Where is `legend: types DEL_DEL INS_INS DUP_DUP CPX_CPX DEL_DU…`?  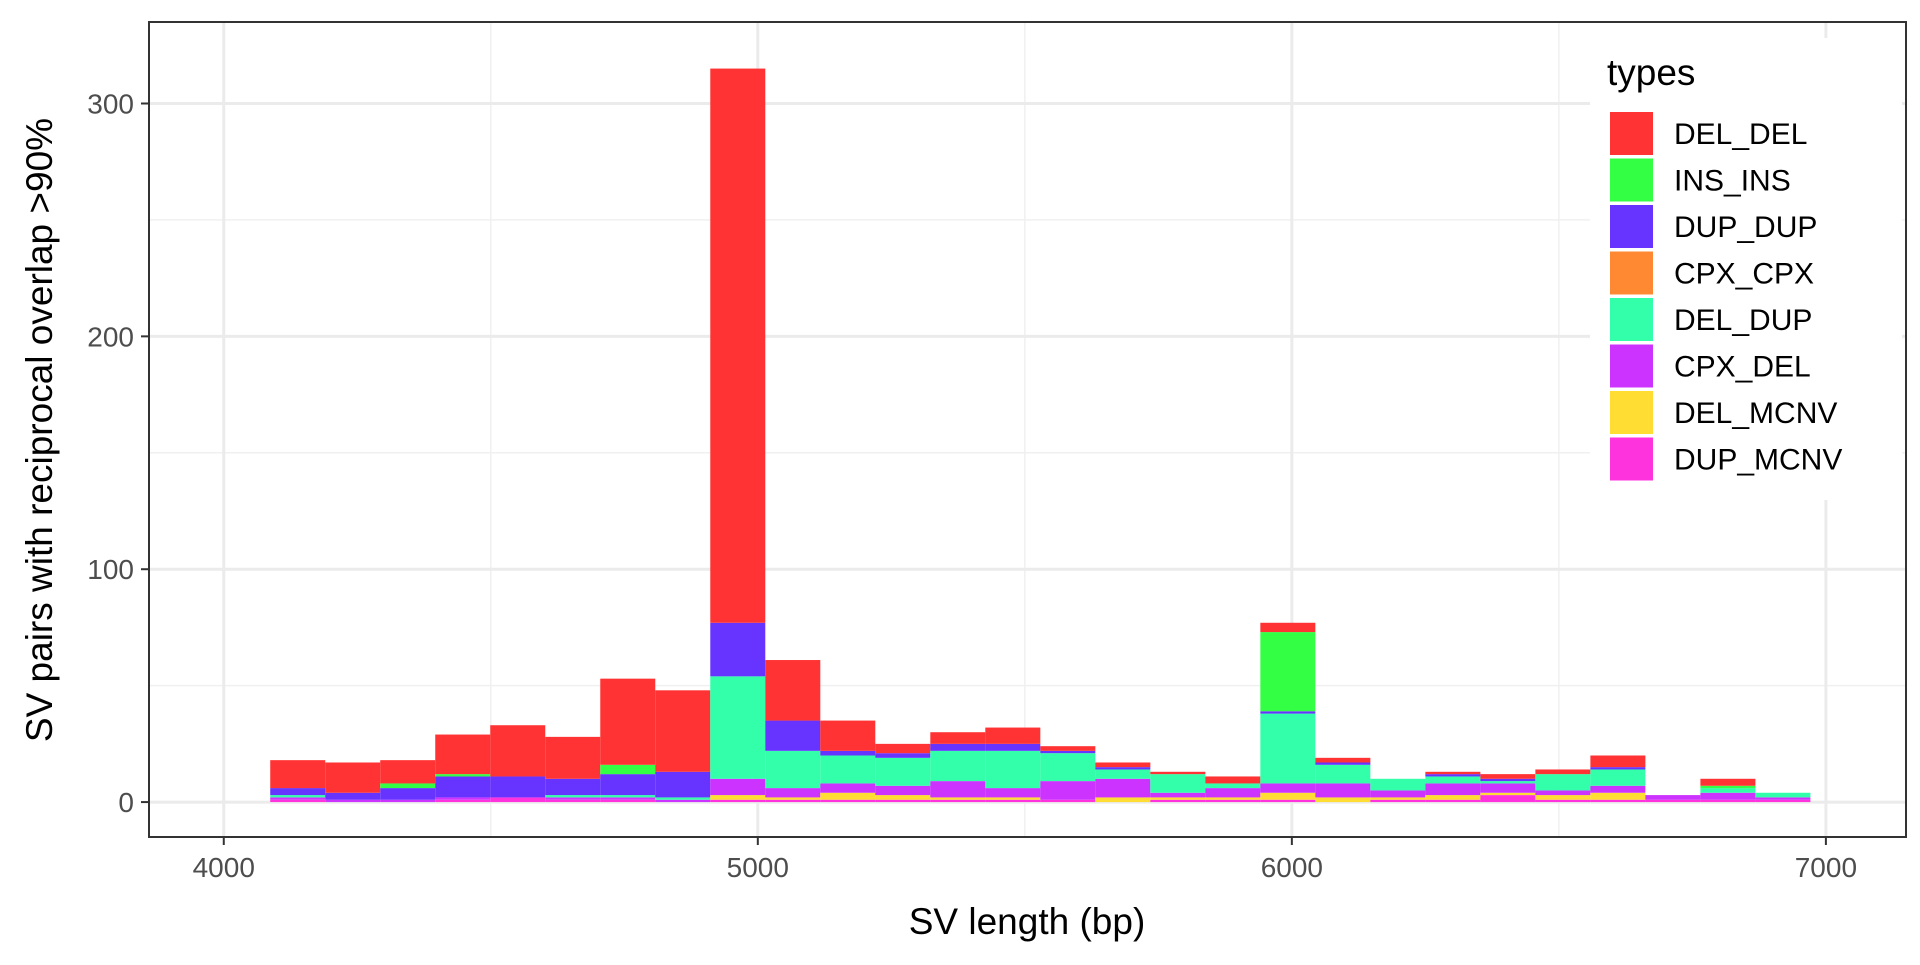
legend: types DEL_DEL INS_INS DUP_DUP CPX_CPX DEL_DU… is located at coordinates (1746, 269).